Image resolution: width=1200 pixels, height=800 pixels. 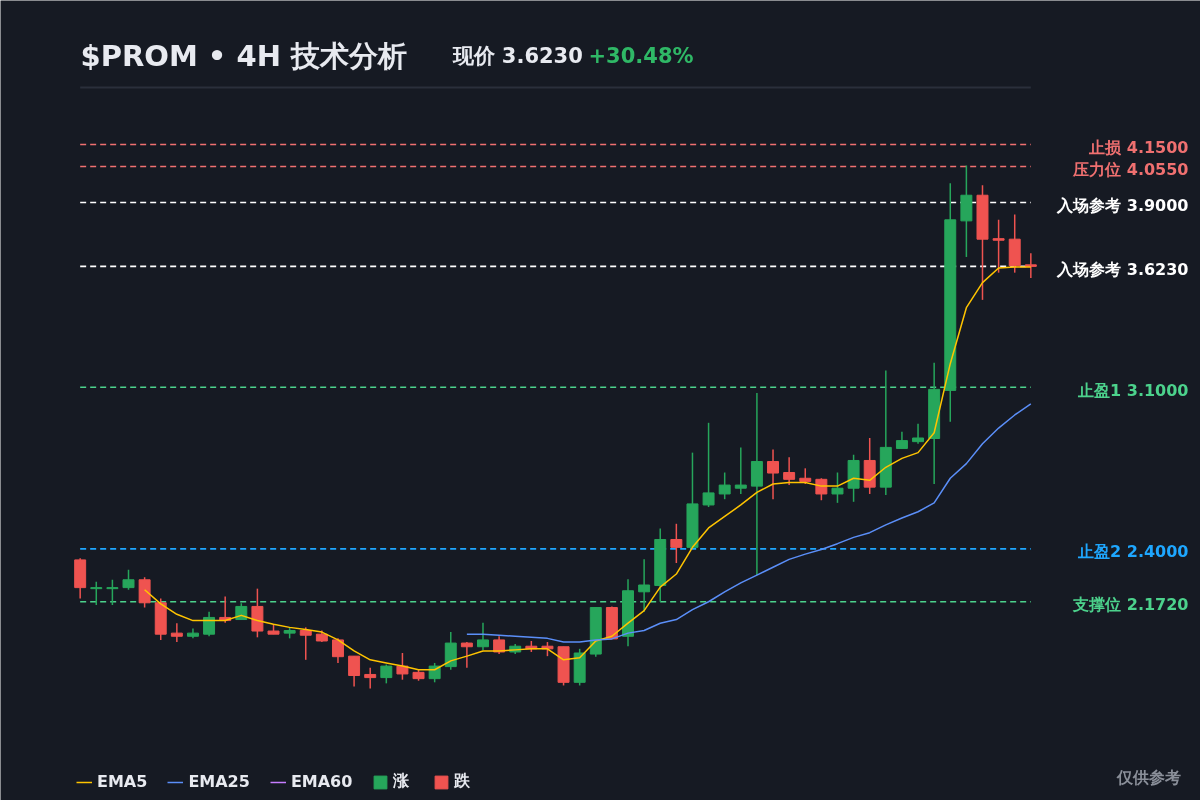 What do you see at coordinates (1138, 147) in the screenshot?
I see `ref-line-label: 止损 4.1500` at bounding box center [1138, 147].